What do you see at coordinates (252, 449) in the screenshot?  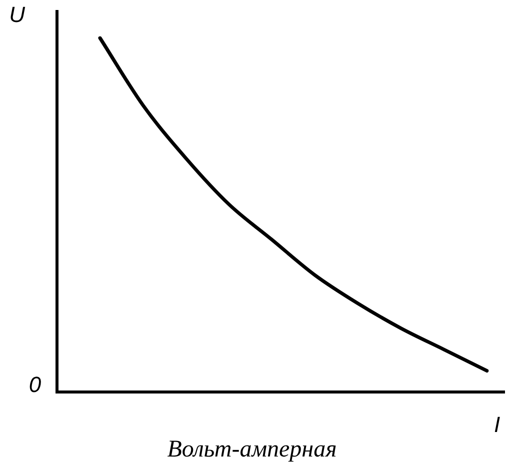 I see `text: Вольт-амперная` at bounding box center [252, 449].